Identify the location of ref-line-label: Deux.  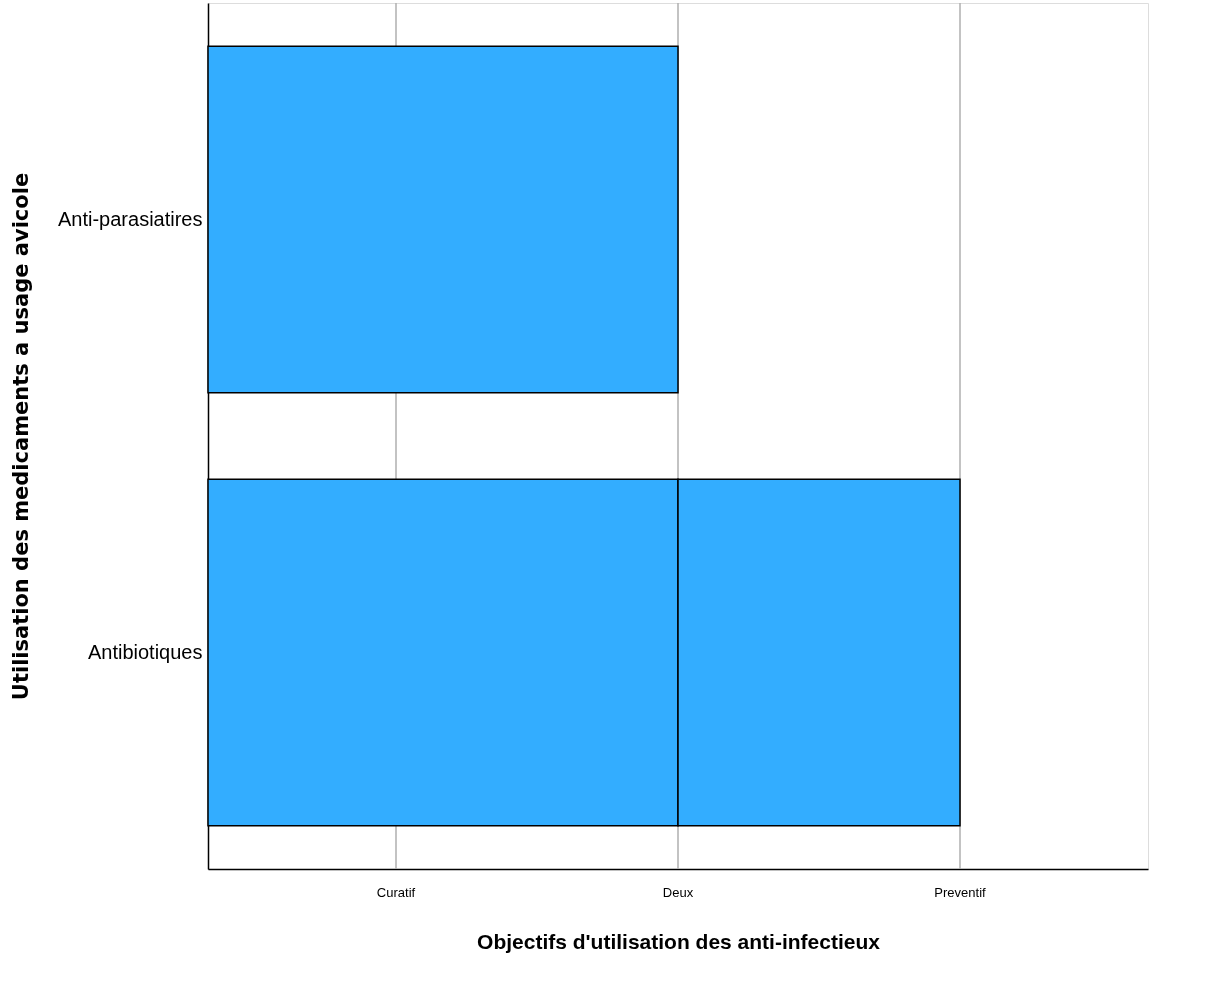
(678, 892).